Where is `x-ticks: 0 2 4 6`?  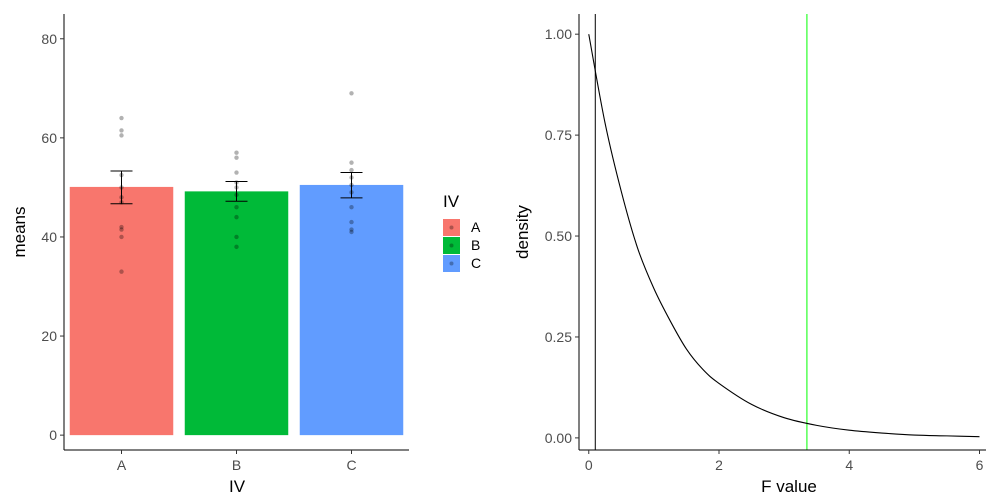
x-ticks: 0 2 4 6 is located at coordinates (784, 461).